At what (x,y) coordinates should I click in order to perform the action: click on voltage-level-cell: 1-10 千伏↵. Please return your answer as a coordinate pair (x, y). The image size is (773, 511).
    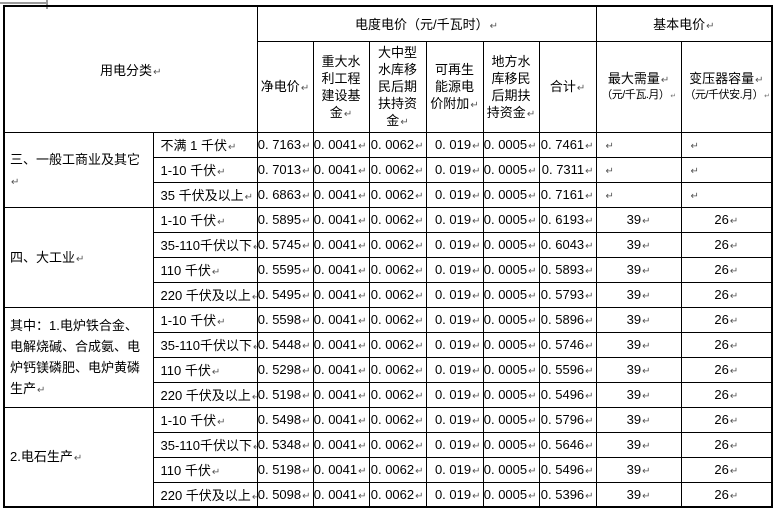
    Looking at the image, I should click on (205, 319).